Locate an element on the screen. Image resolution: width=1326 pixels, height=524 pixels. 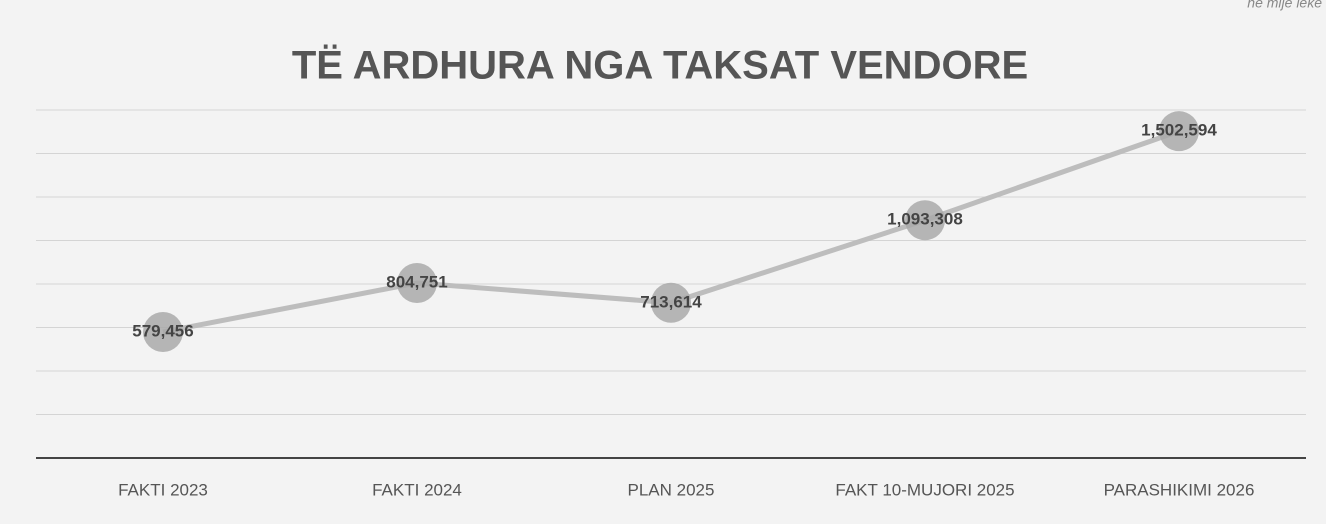
x-tick-label: FAKT 10-MUJORI 2025 is located at coordinates (924, 489).